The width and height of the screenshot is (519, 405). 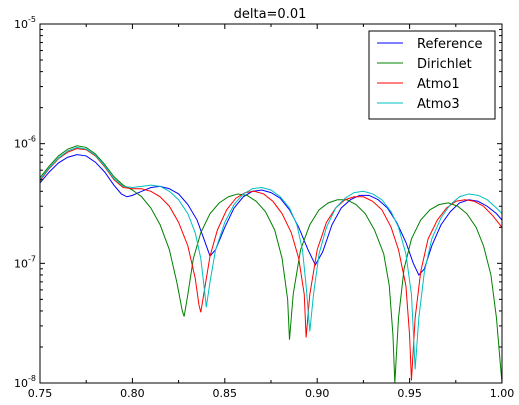 I want to click on y-tick-label: 10⁻⁷, so click(x=25, y=262).